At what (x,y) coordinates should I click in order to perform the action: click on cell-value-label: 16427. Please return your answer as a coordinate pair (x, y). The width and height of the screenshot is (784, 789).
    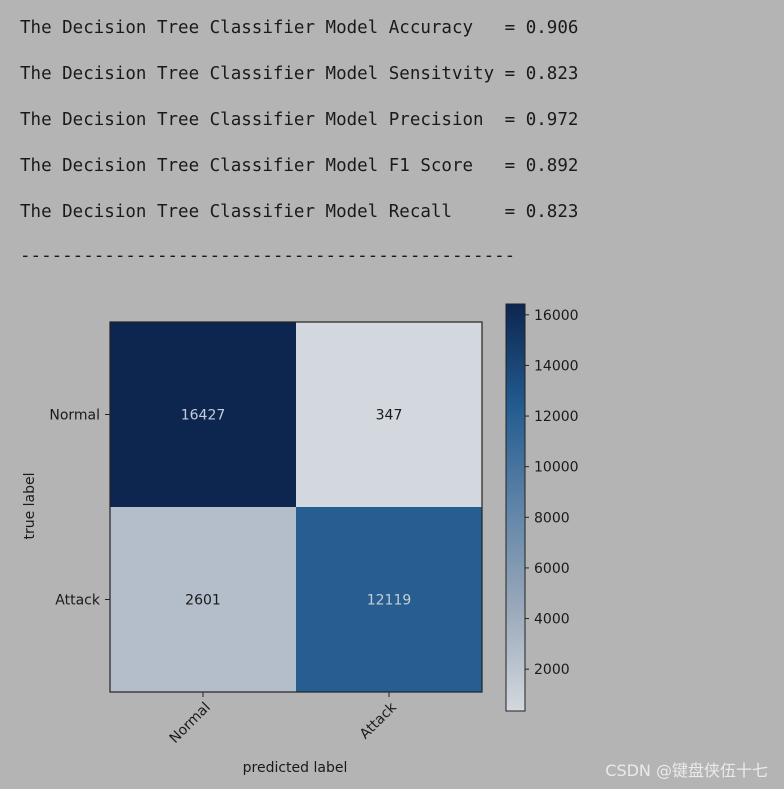
    Looking at the image, I should click on (203, 416).